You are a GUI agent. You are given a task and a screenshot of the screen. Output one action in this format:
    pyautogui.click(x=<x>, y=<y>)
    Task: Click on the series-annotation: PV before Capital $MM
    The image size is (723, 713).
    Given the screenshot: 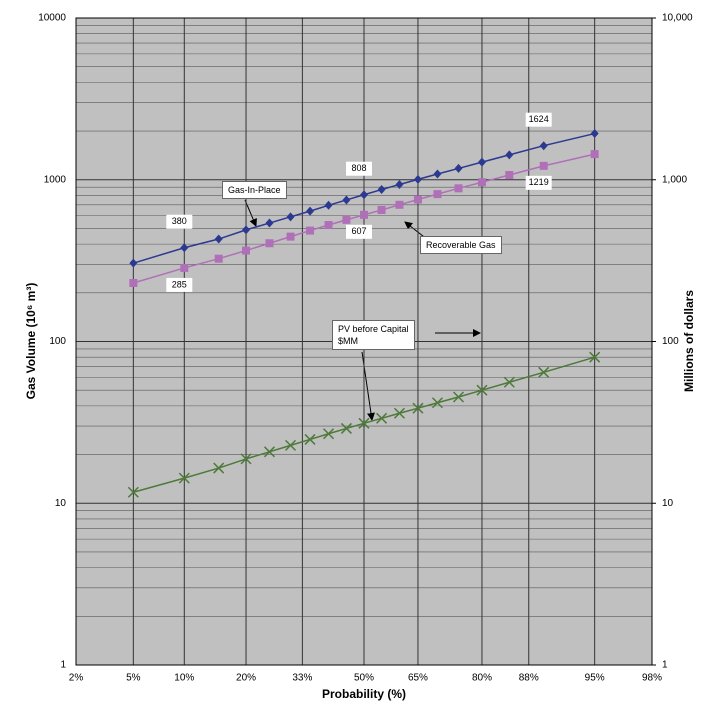 What is the action you would take?
    pyautogui.click(x=373, y=335)
    